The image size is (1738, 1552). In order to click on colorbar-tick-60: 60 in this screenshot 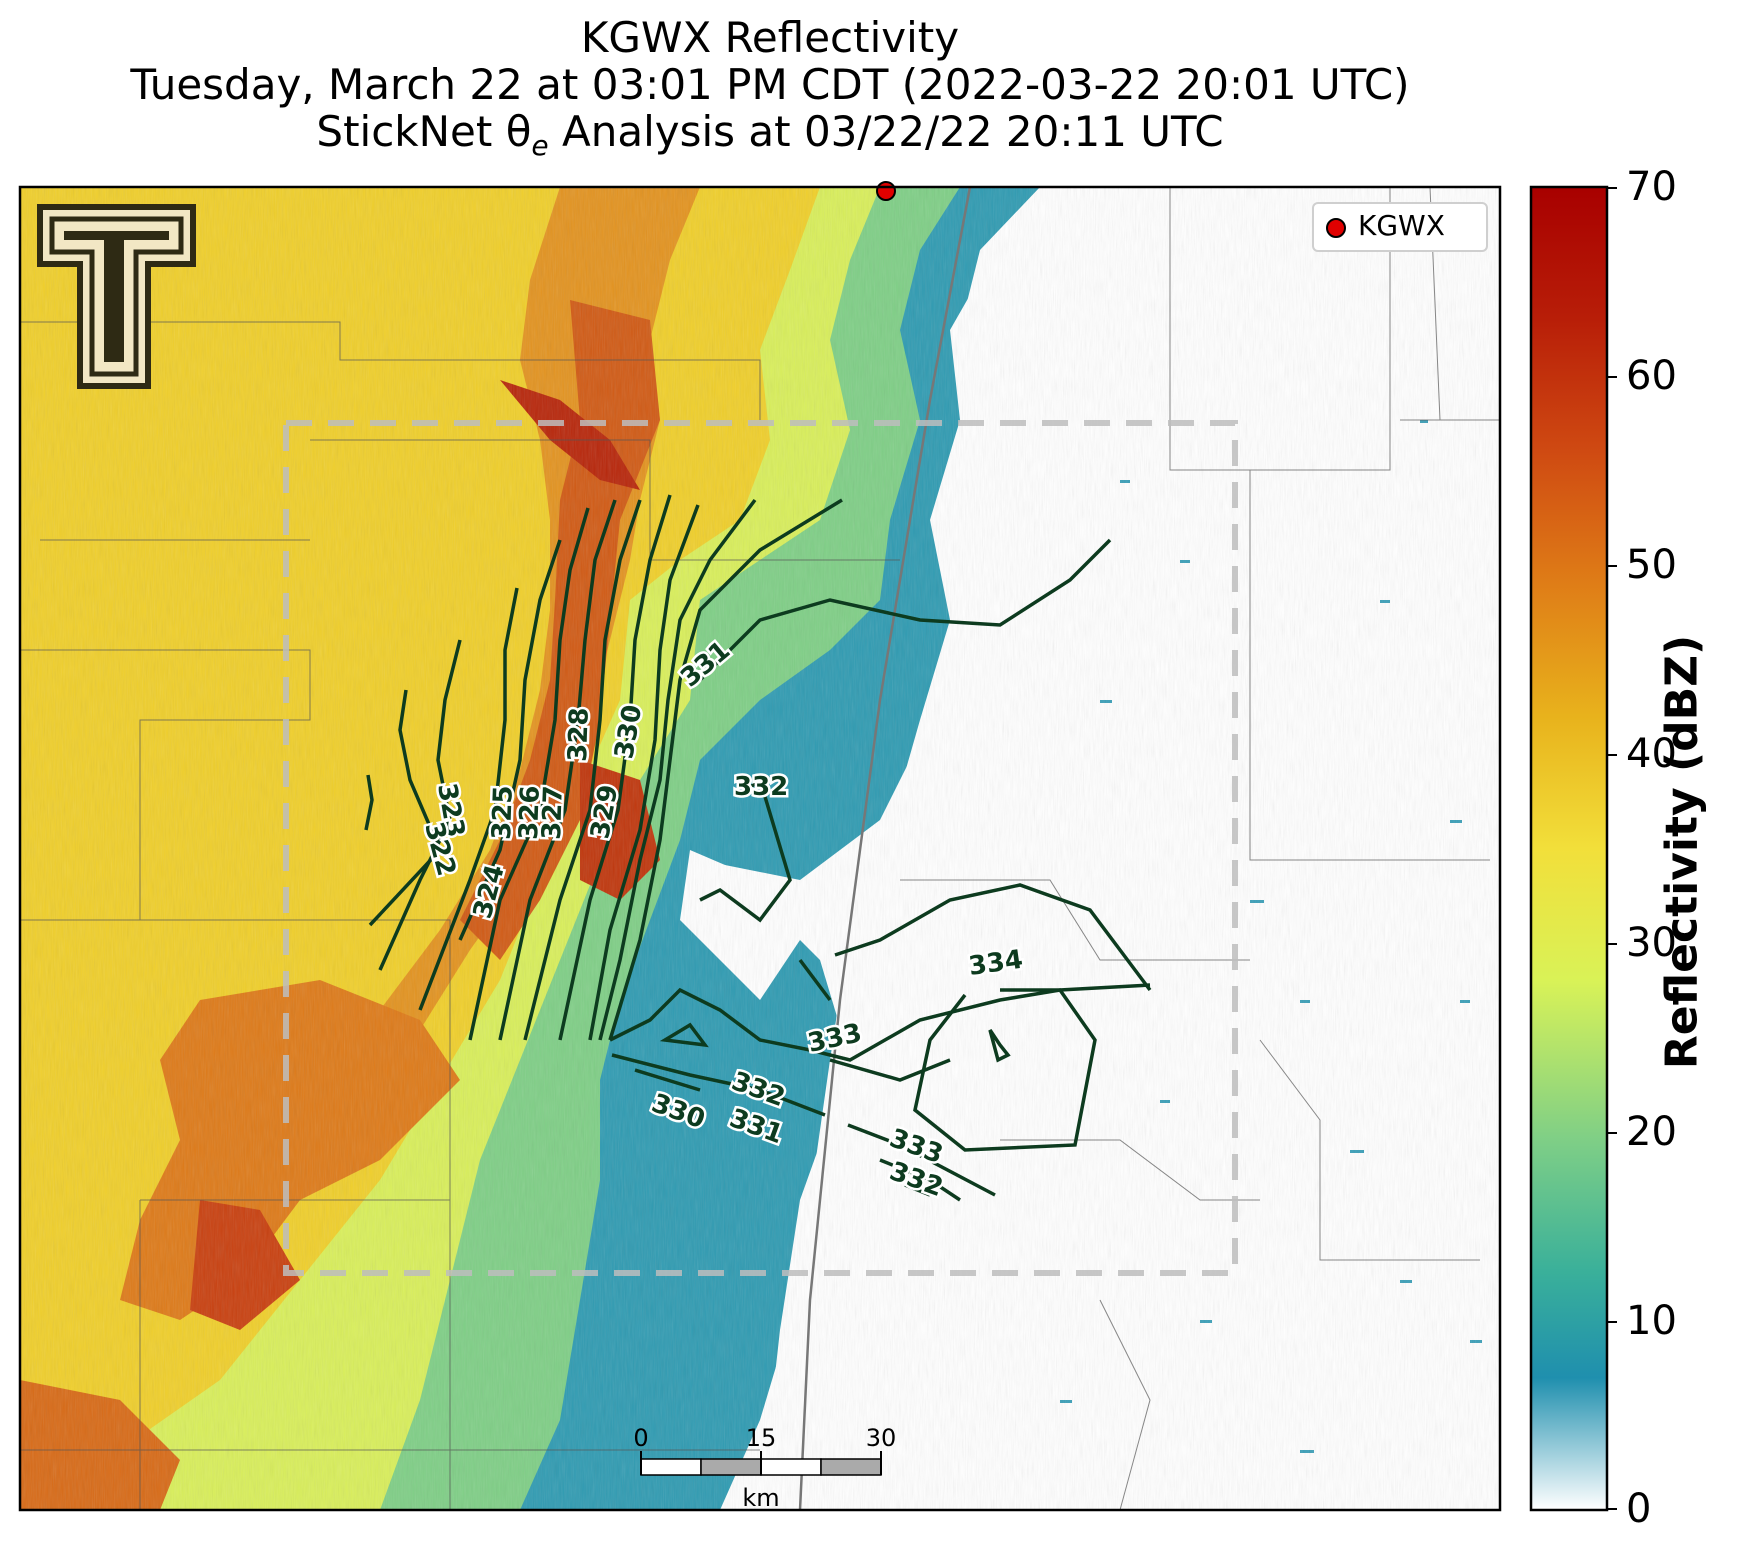, I will do `click(1651, 376)`.